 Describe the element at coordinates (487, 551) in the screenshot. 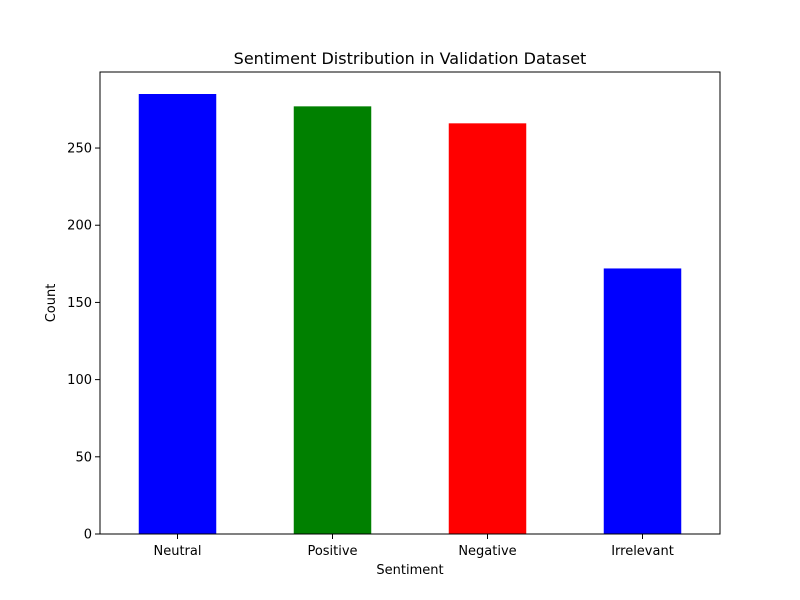

I see `x-tick-label: Negative` at that location.